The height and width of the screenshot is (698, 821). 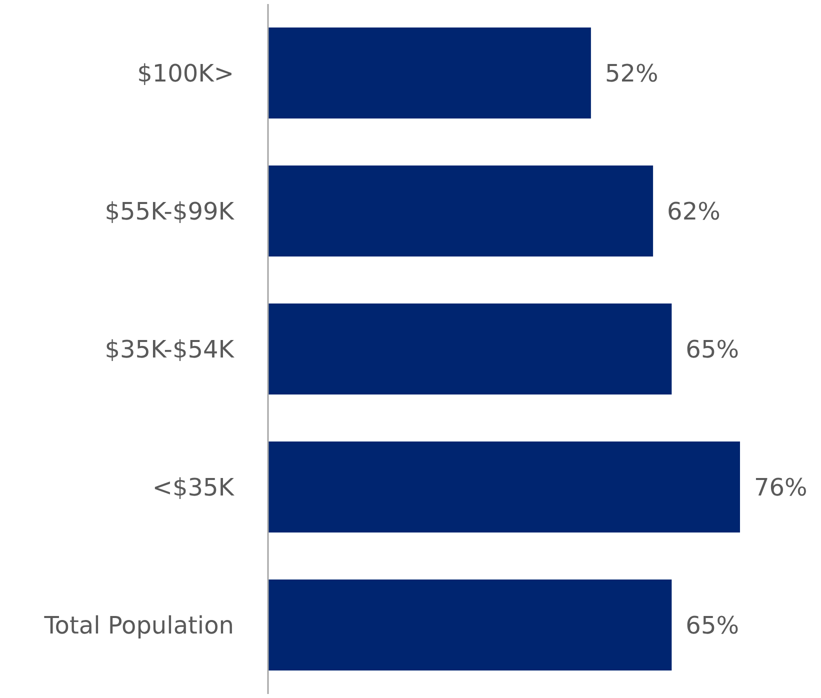 What do you see at coordinates (170, 350) in the screenshot?
I see `y-tick-label: $35K-$54K` at bounding box center [170, 350].